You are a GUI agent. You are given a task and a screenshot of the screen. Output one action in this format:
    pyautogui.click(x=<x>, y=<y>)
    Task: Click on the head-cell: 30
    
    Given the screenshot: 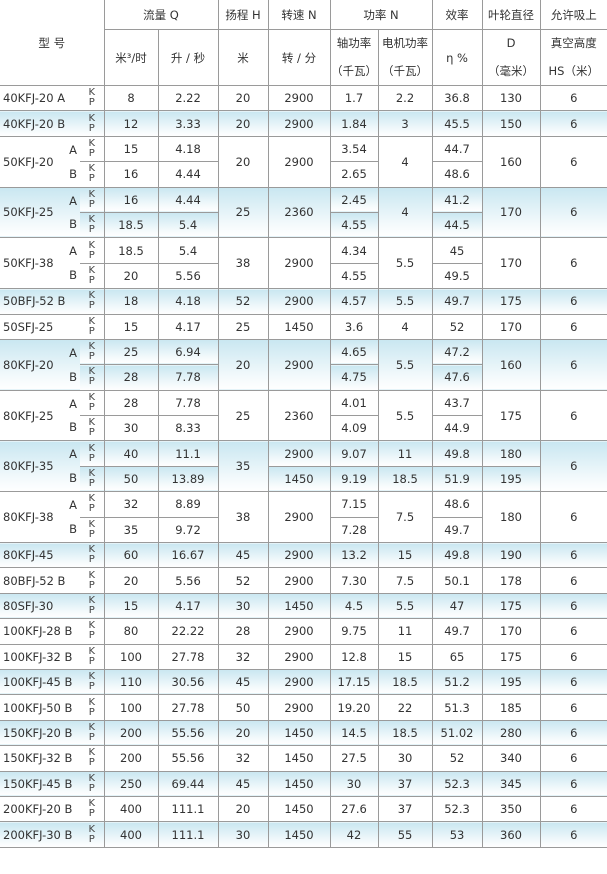 What is the action you would take?
    pyautogui.click(x=243, y=606)
    